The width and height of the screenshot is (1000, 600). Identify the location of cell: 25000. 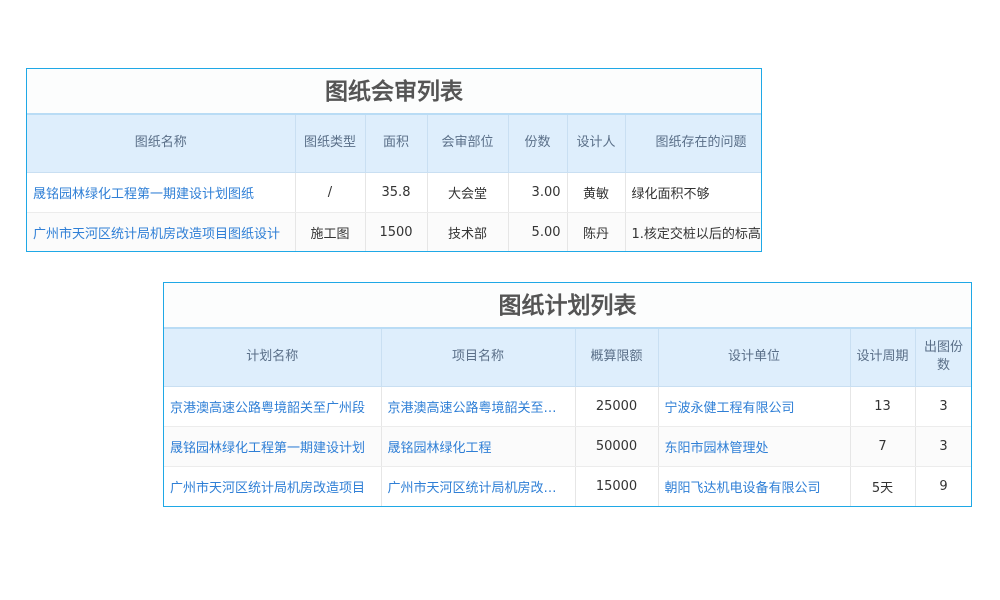
(617, 406).